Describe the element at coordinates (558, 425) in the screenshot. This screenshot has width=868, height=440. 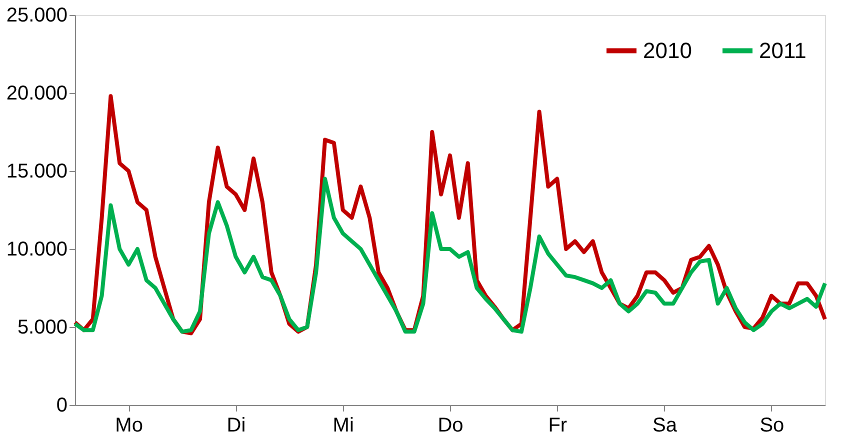
I see `x-tick-label: Fr` at that location.